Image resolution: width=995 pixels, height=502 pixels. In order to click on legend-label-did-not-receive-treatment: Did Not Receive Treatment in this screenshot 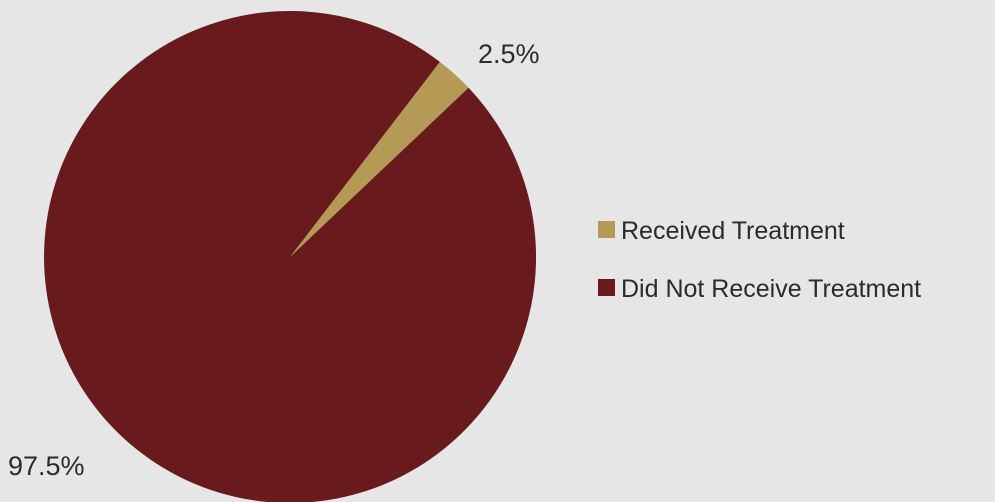, I will do `click(771, 289)`.